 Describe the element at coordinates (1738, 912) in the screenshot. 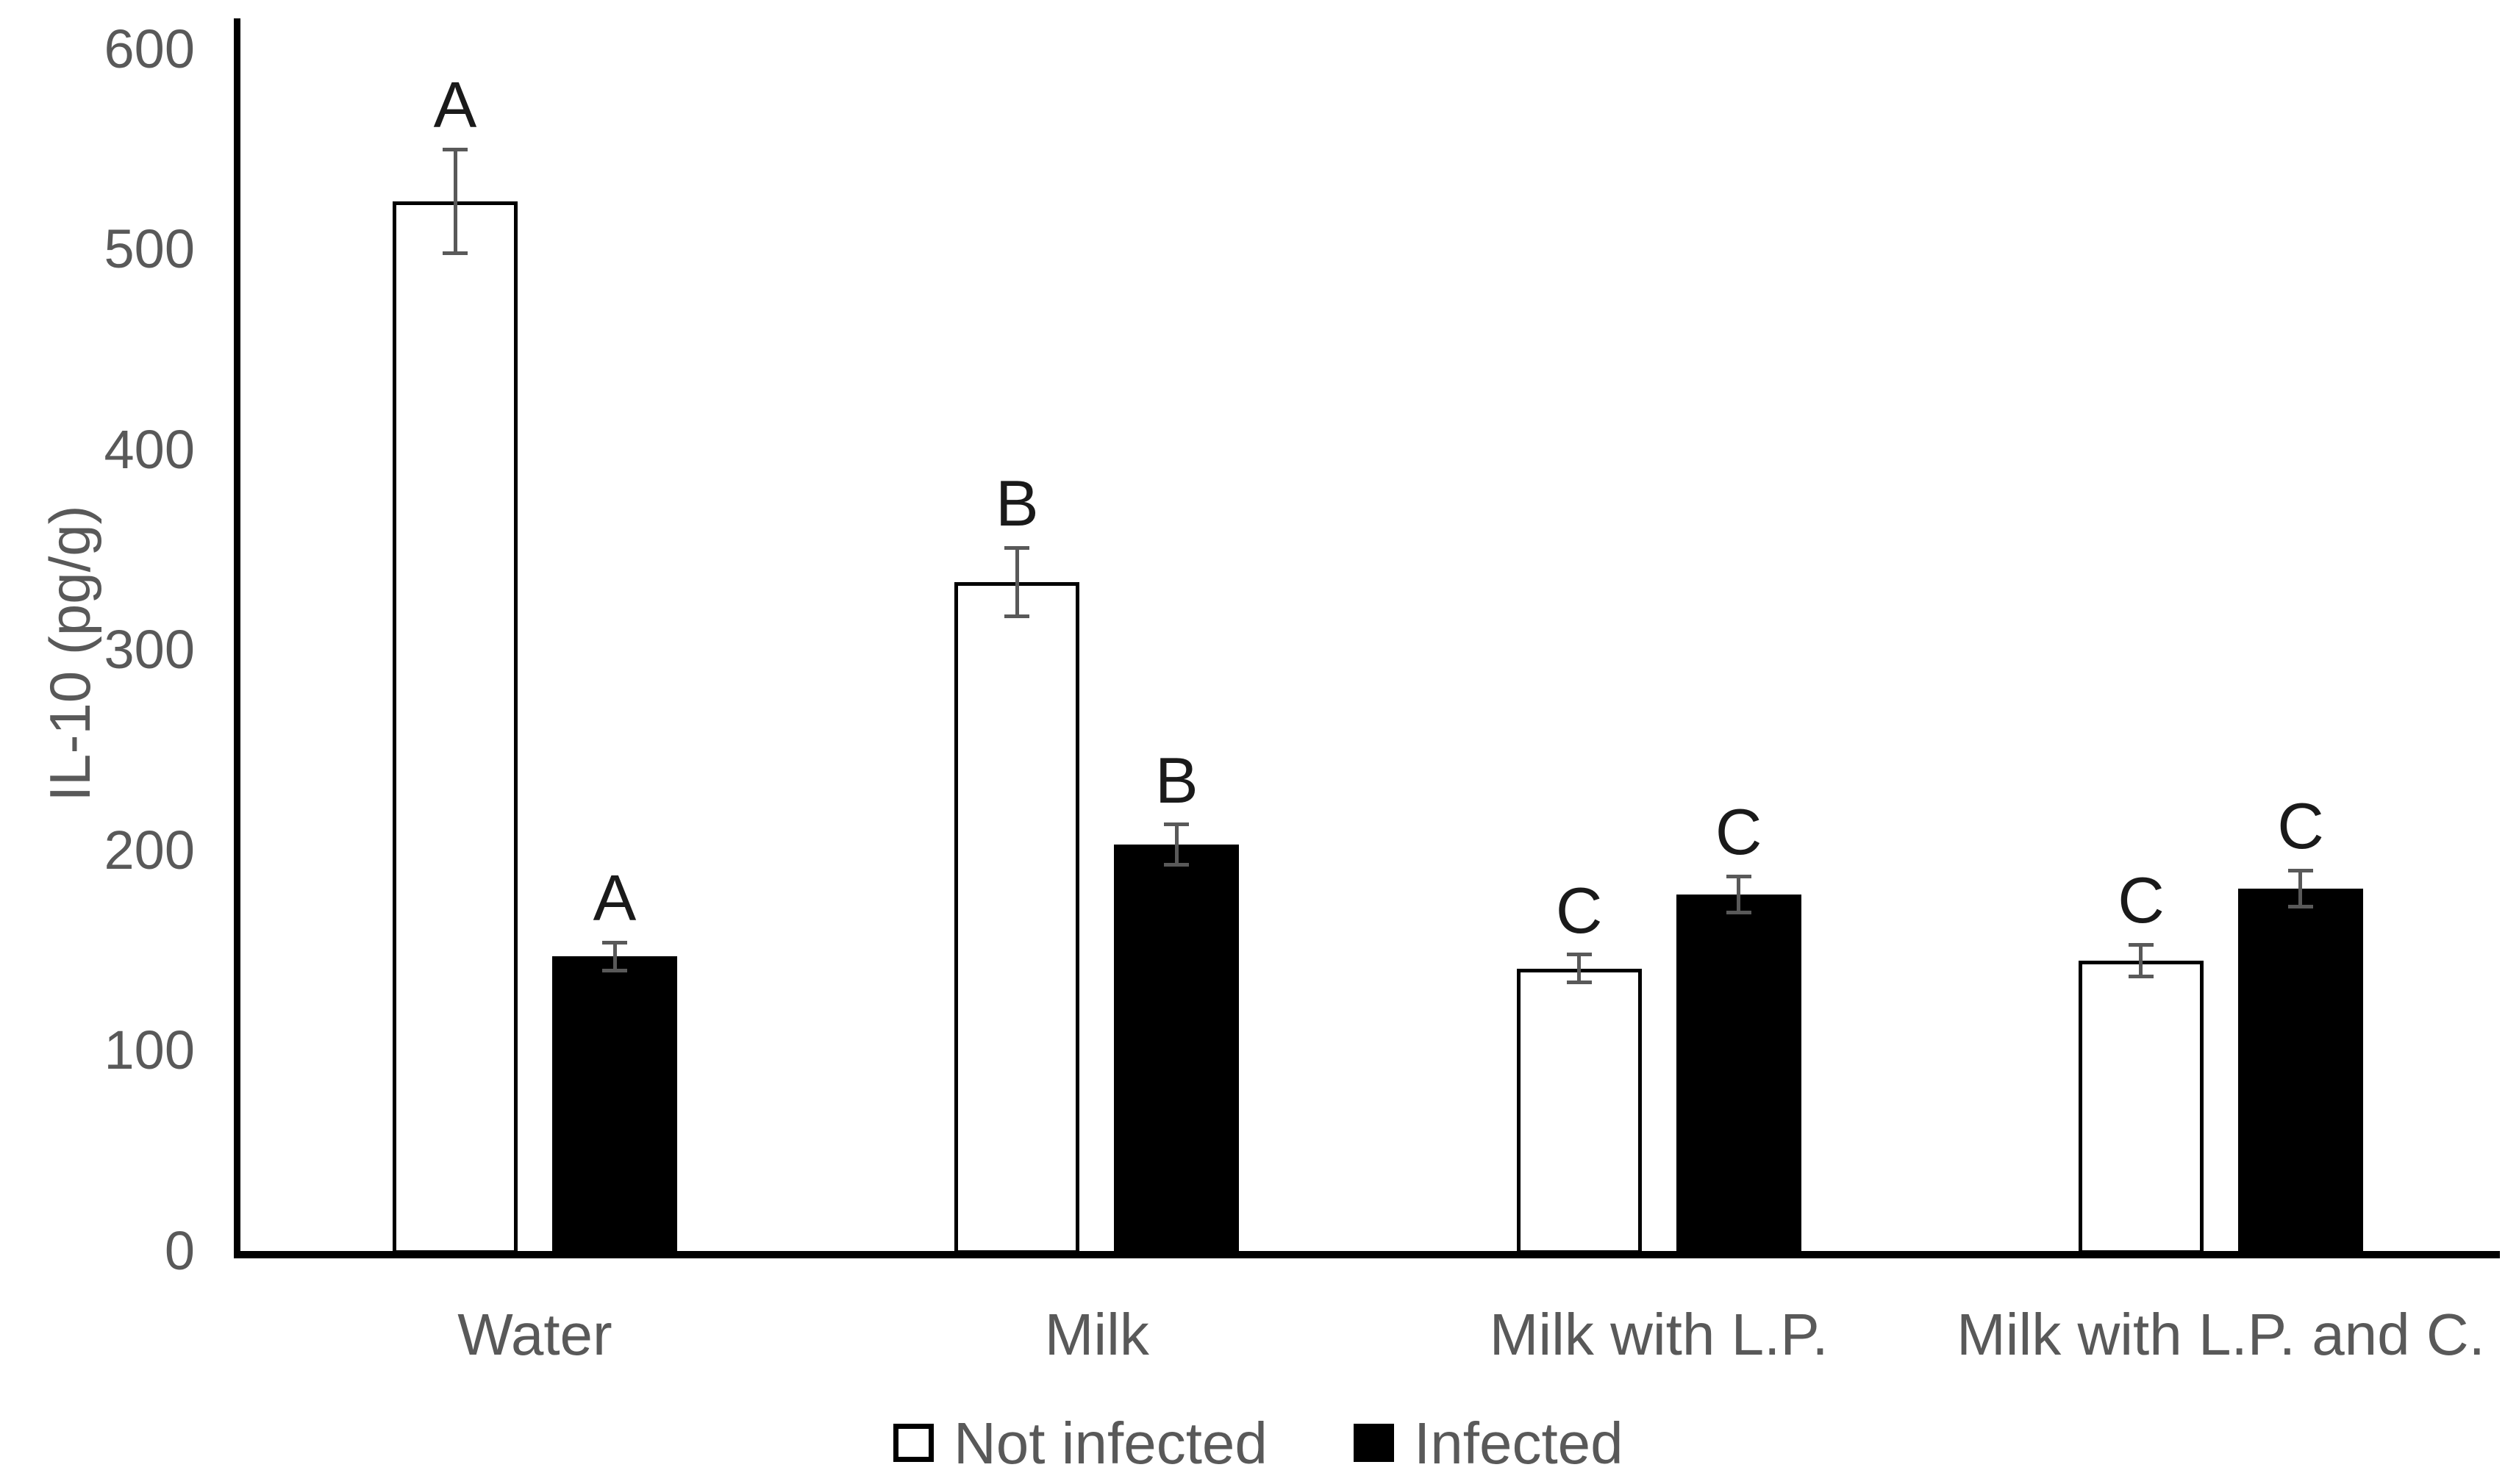

I see `error-bar-cap-bottom-milk-with-l-p-infected` at that location.